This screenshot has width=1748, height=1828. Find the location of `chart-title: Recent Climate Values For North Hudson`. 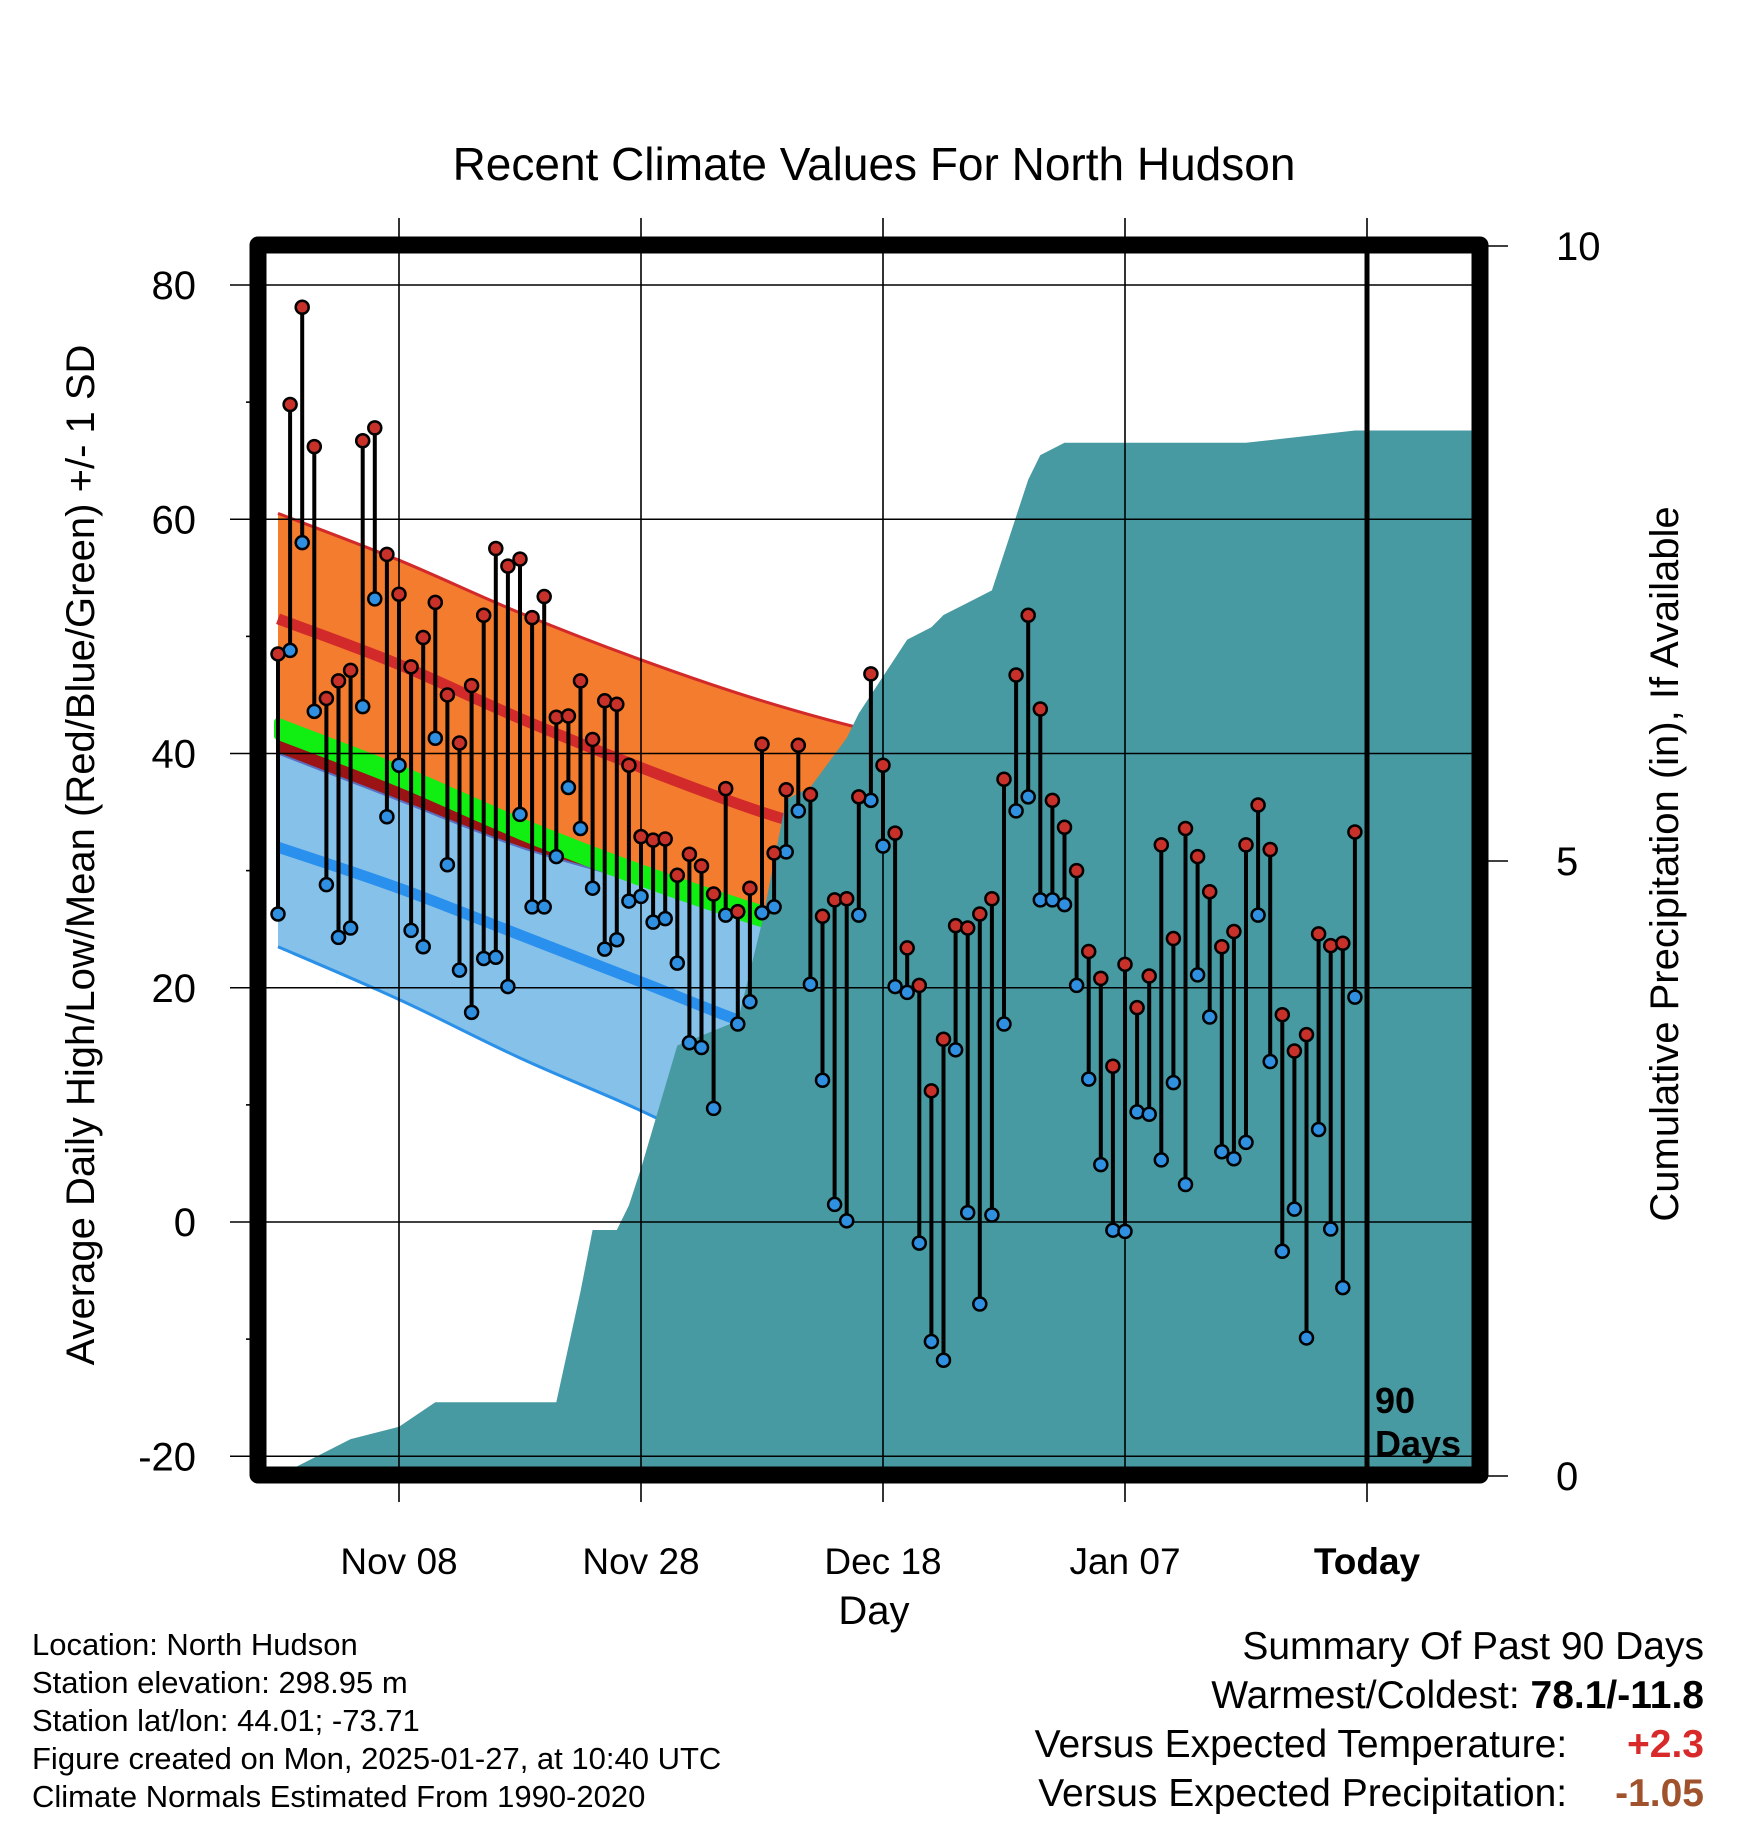

chart-title: Recent Climate Values For North Hudson is located at coordinates (874, 164).